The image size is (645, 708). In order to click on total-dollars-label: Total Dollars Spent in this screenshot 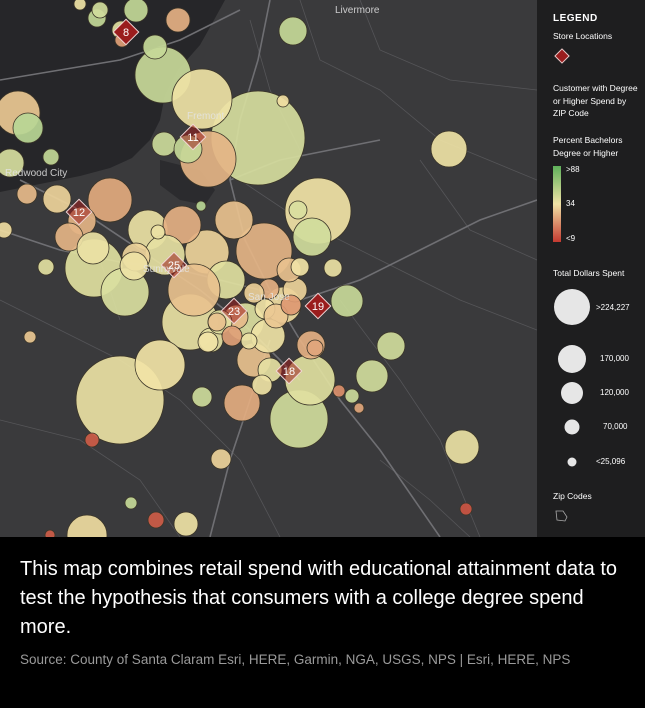, I will do `click(589, 273)`.